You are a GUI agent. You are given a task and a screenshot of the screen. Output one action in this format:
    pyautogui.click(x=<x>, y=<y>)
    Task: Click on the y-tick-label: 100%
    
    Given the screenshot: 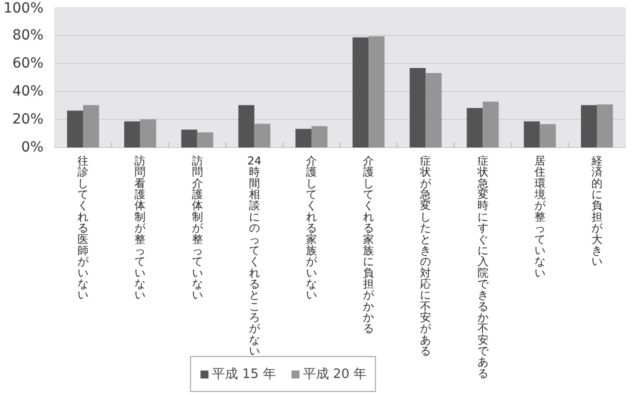 What is the action you would take?
    pyautogui.click(x=23, y=8)
    